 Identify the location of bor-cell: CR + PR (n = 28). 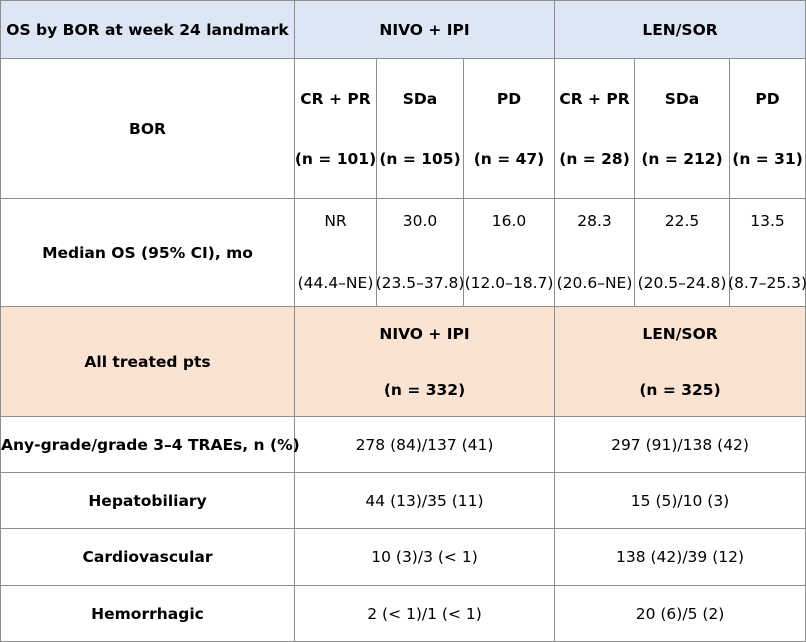
(595, 128).